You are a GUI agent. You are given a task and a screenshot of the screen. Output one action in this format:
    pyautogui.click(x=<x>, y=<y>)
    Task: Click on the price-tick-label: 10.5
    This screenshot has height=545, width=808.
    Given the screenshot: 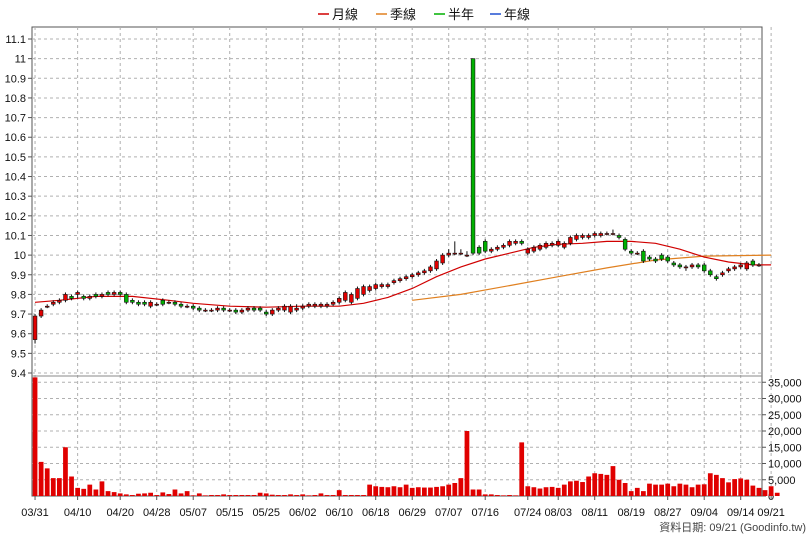 What is the action you would take?
    pyautogui.click(x=15, y=158)
    